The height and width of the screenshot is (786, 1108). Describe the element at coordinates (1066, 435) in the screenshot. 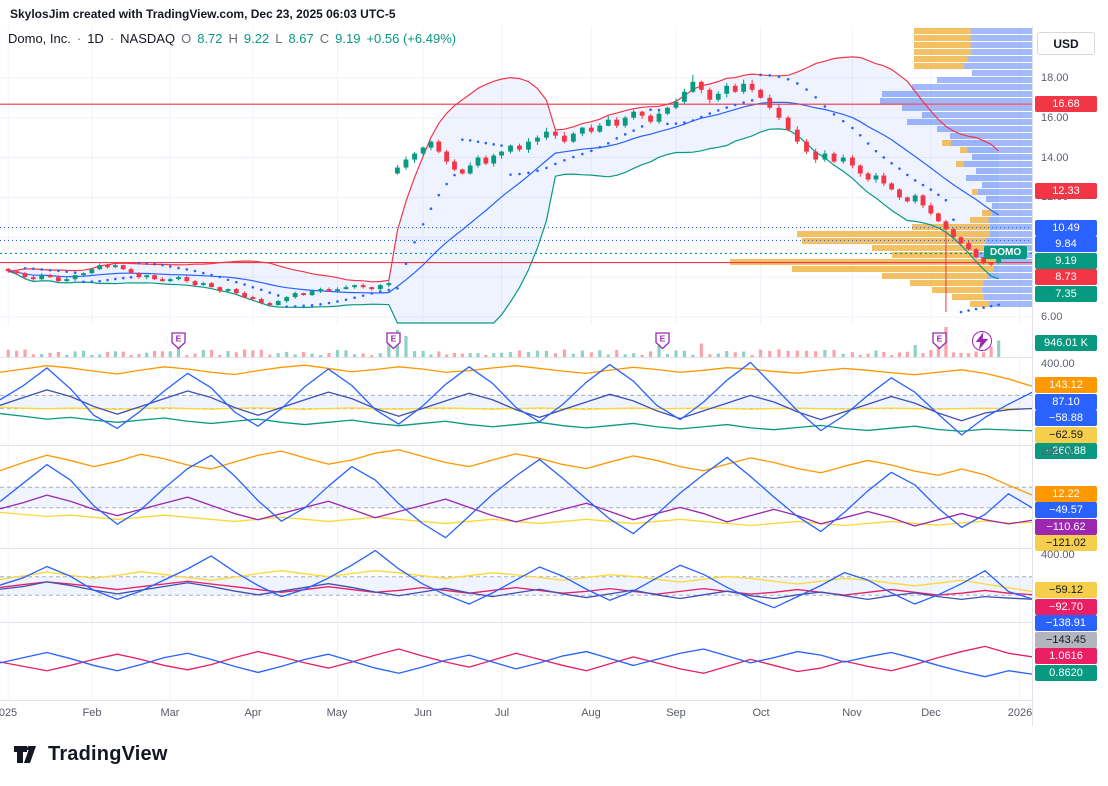

I see `axis-value-badge: −62.59` at that location.